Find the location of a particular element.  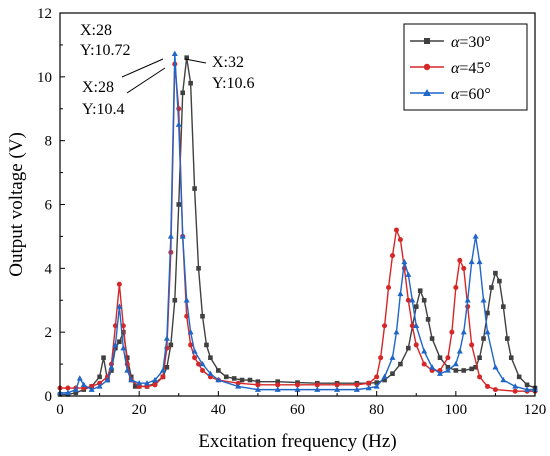

x-tick-label: 60 is located at coordinates (297, 410).